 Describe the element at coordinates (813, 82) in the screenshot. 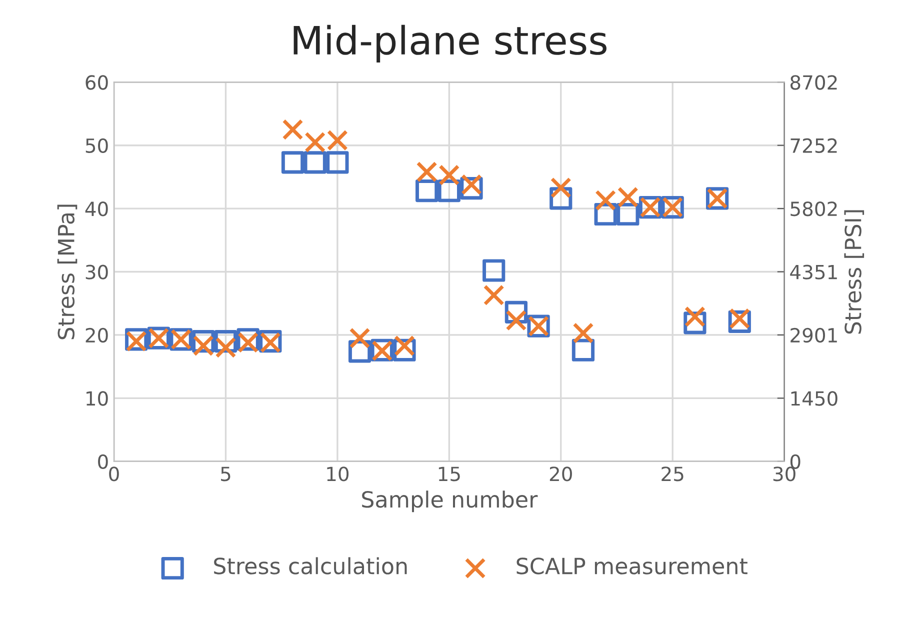

I see `y2-tick-label: 8702` at that location.